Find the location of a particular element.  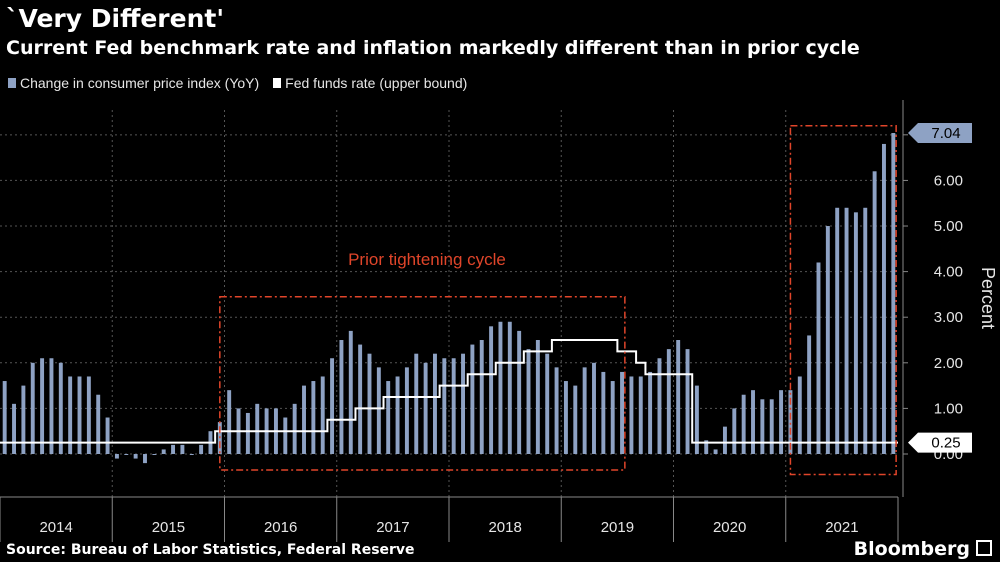

end-label-fed-box is located at coordinates (940, 442).